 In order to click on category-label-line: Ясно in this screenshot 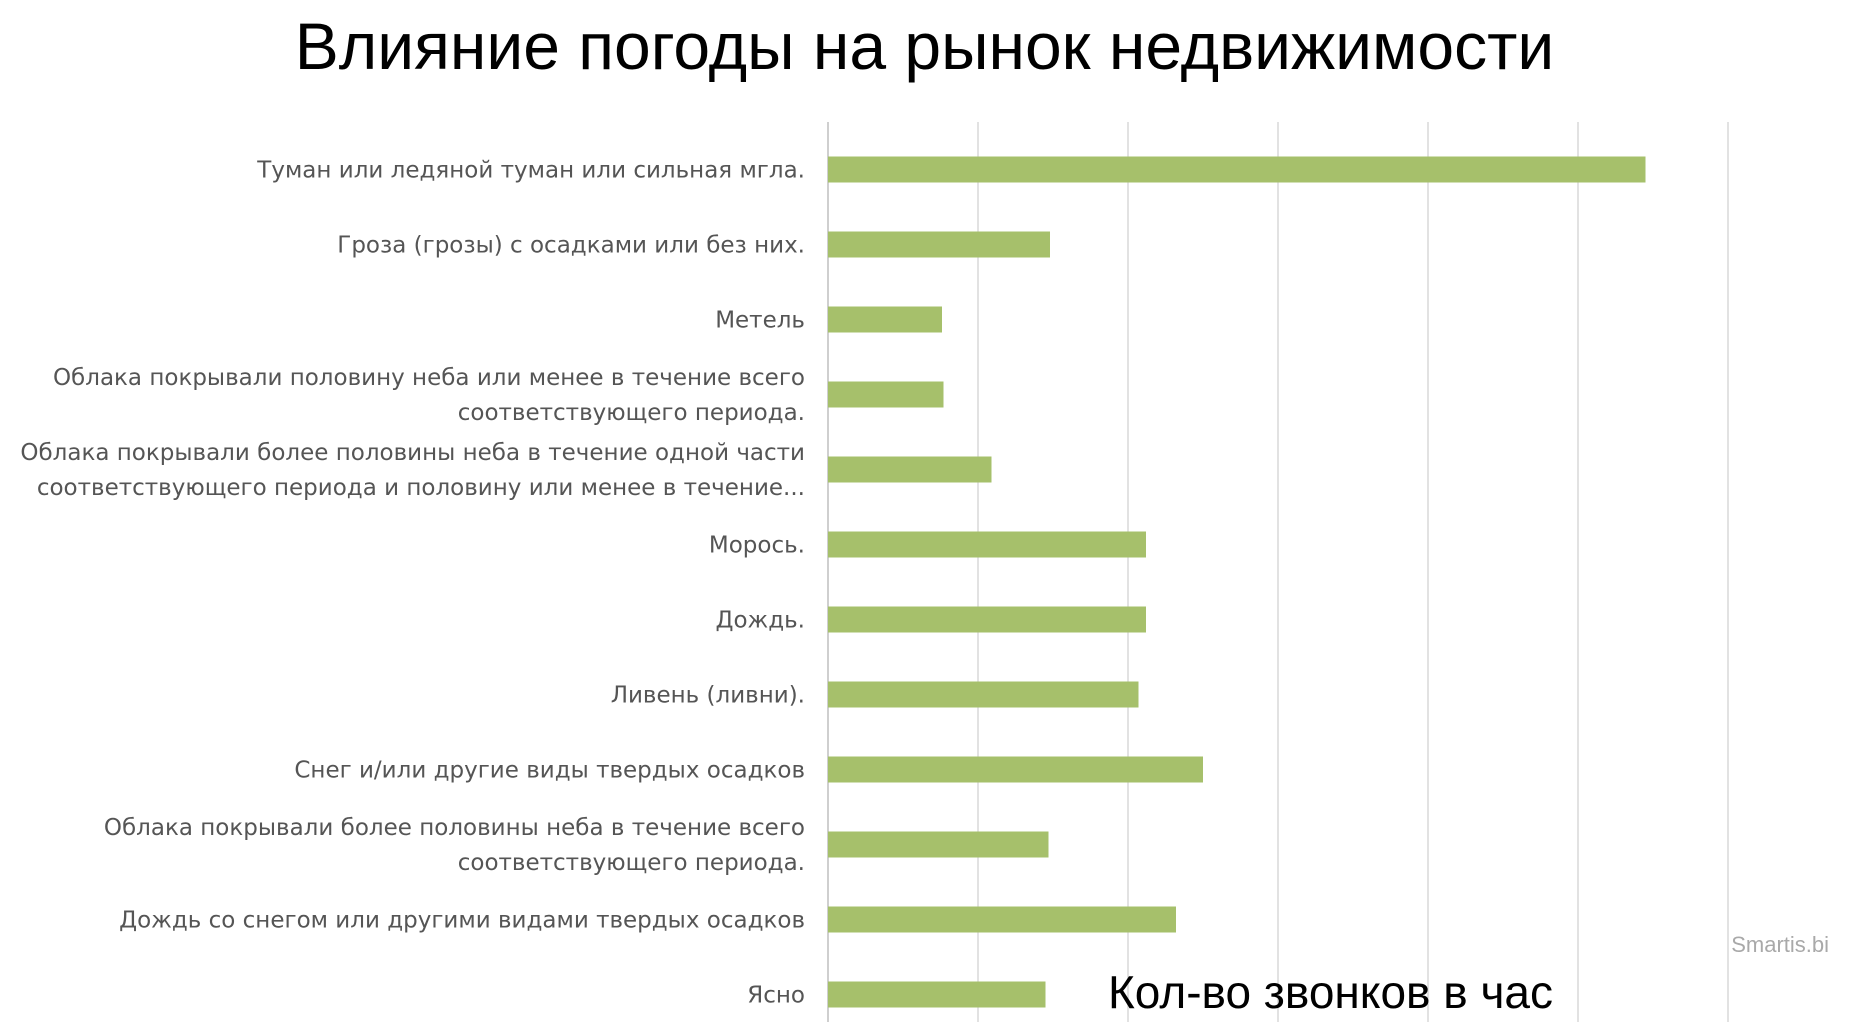, I will do `click(776, 996)`.